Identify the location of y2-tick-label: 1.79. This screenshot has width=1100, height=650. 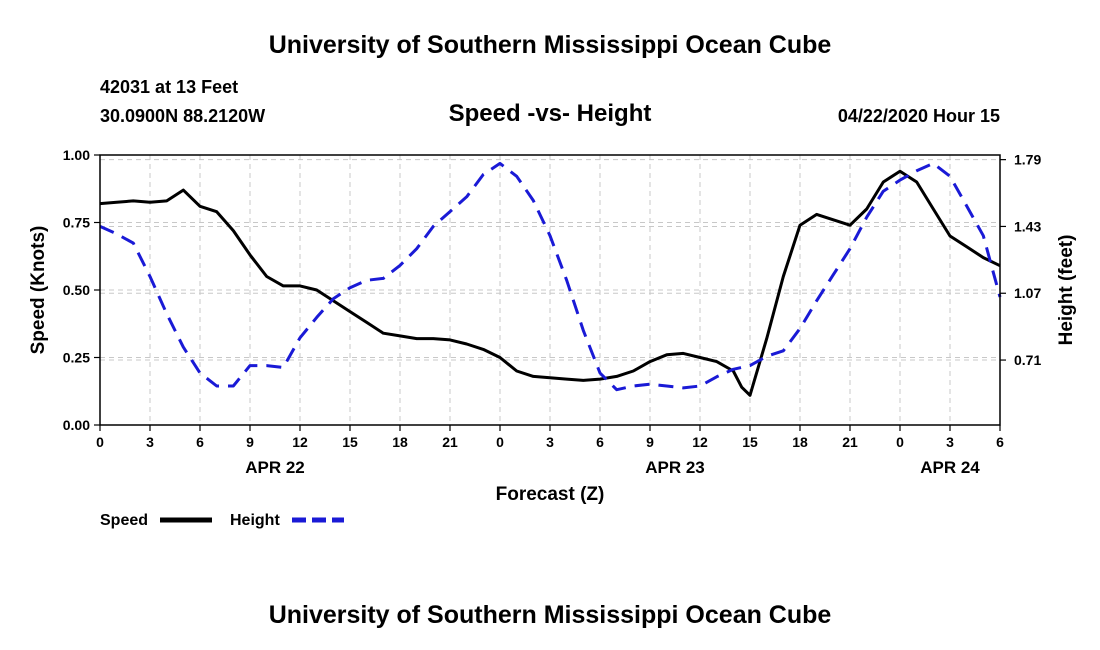
(1027, 160).